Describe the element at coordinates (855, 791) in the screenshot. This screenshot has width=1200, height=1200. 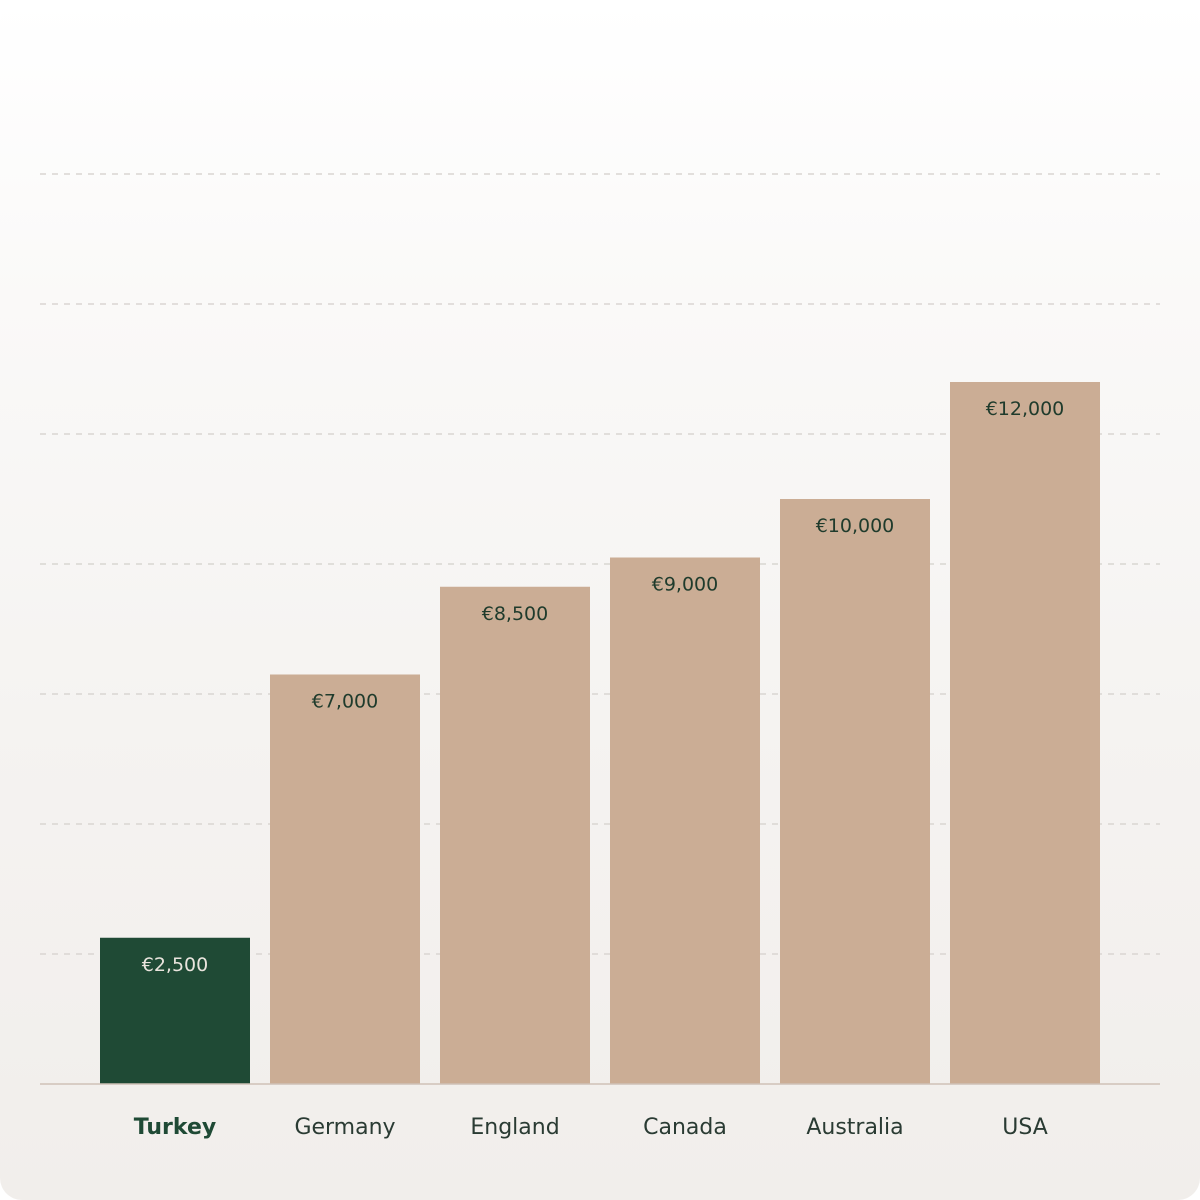
I see `bar-australia` at that location.